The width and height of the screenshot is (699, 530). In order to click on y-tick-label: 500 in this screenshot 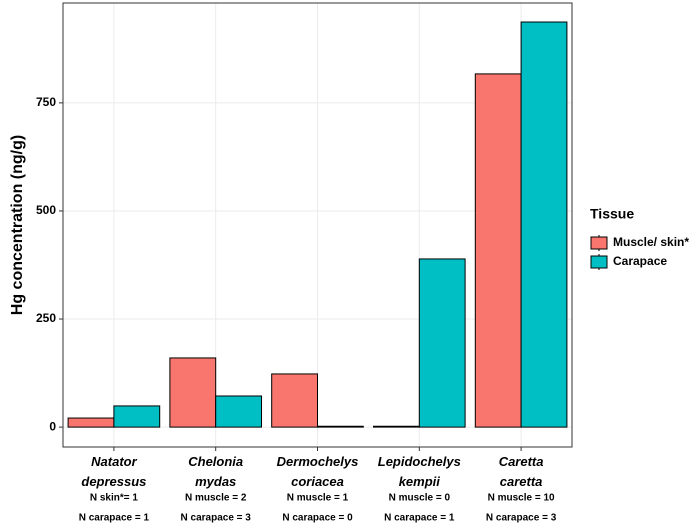, I will do `click(46, 210)`.